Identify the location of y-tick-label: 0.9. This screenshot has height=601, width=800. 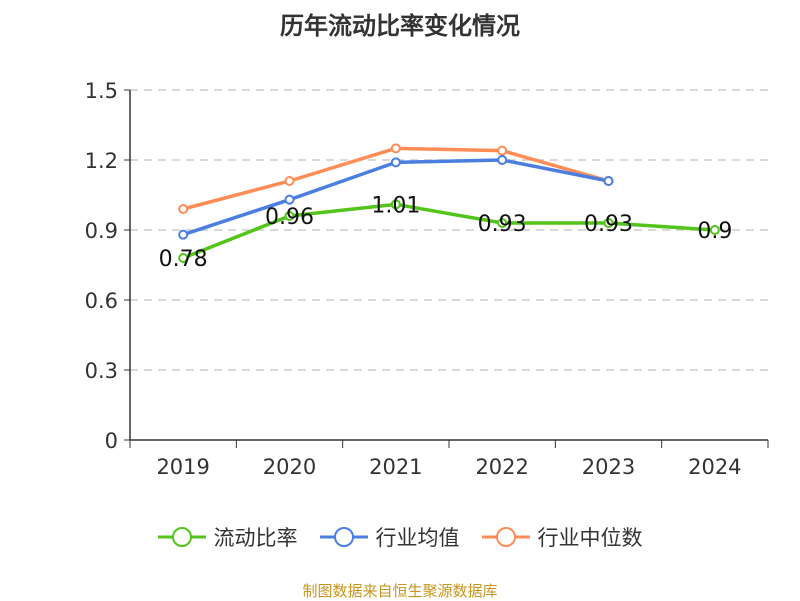
(101, 231).